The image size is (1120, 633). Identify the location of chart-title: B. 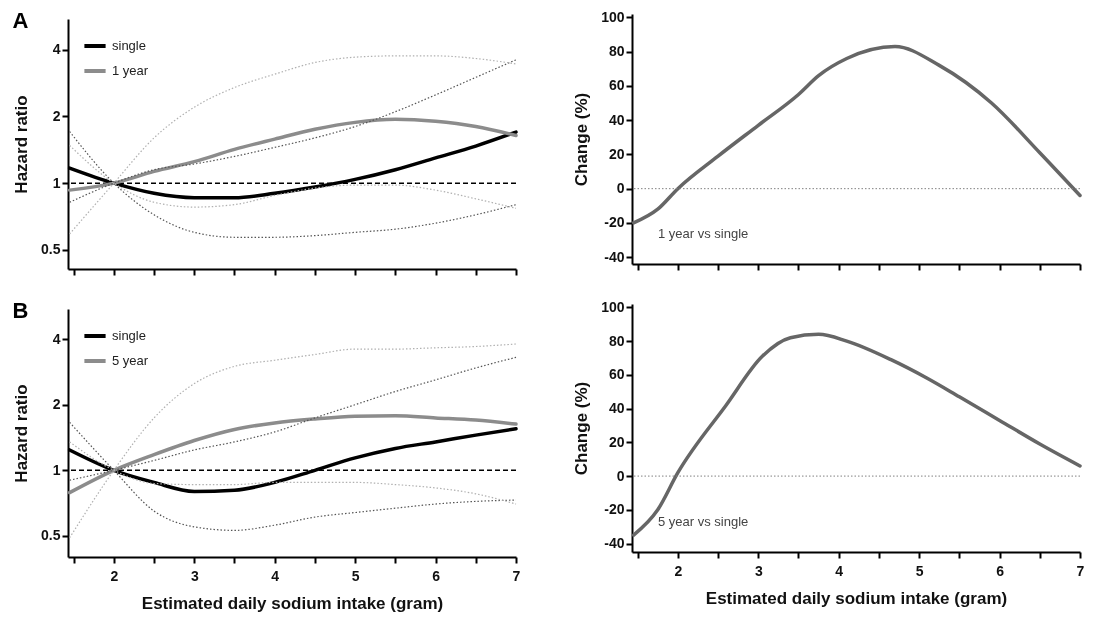
(20, 310).